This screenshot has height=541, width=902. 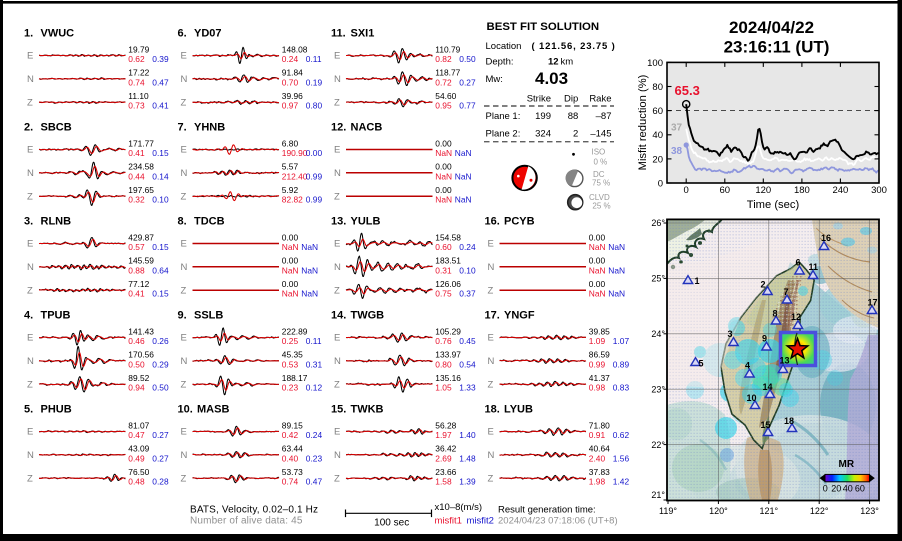 What do you see at coordinates (539, 99) in the screenshot?
I see `svg-text: Strike` at bounding box center [539, 99].